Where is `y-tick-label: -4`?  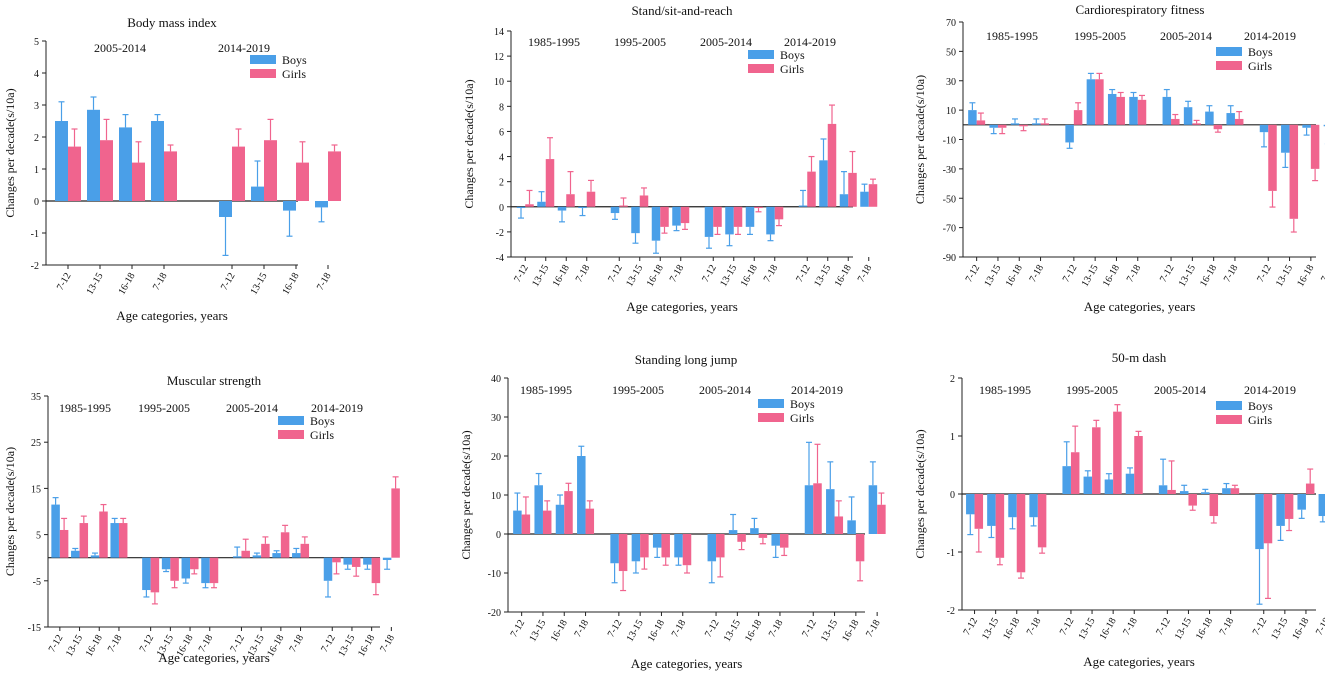
y-tick-label: -4 is located at coordinates (500, 258).